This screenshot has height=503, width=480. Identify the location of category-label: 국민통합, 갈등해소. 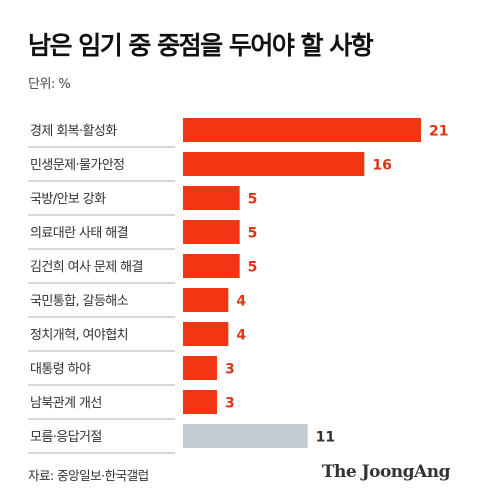
(79, 301).